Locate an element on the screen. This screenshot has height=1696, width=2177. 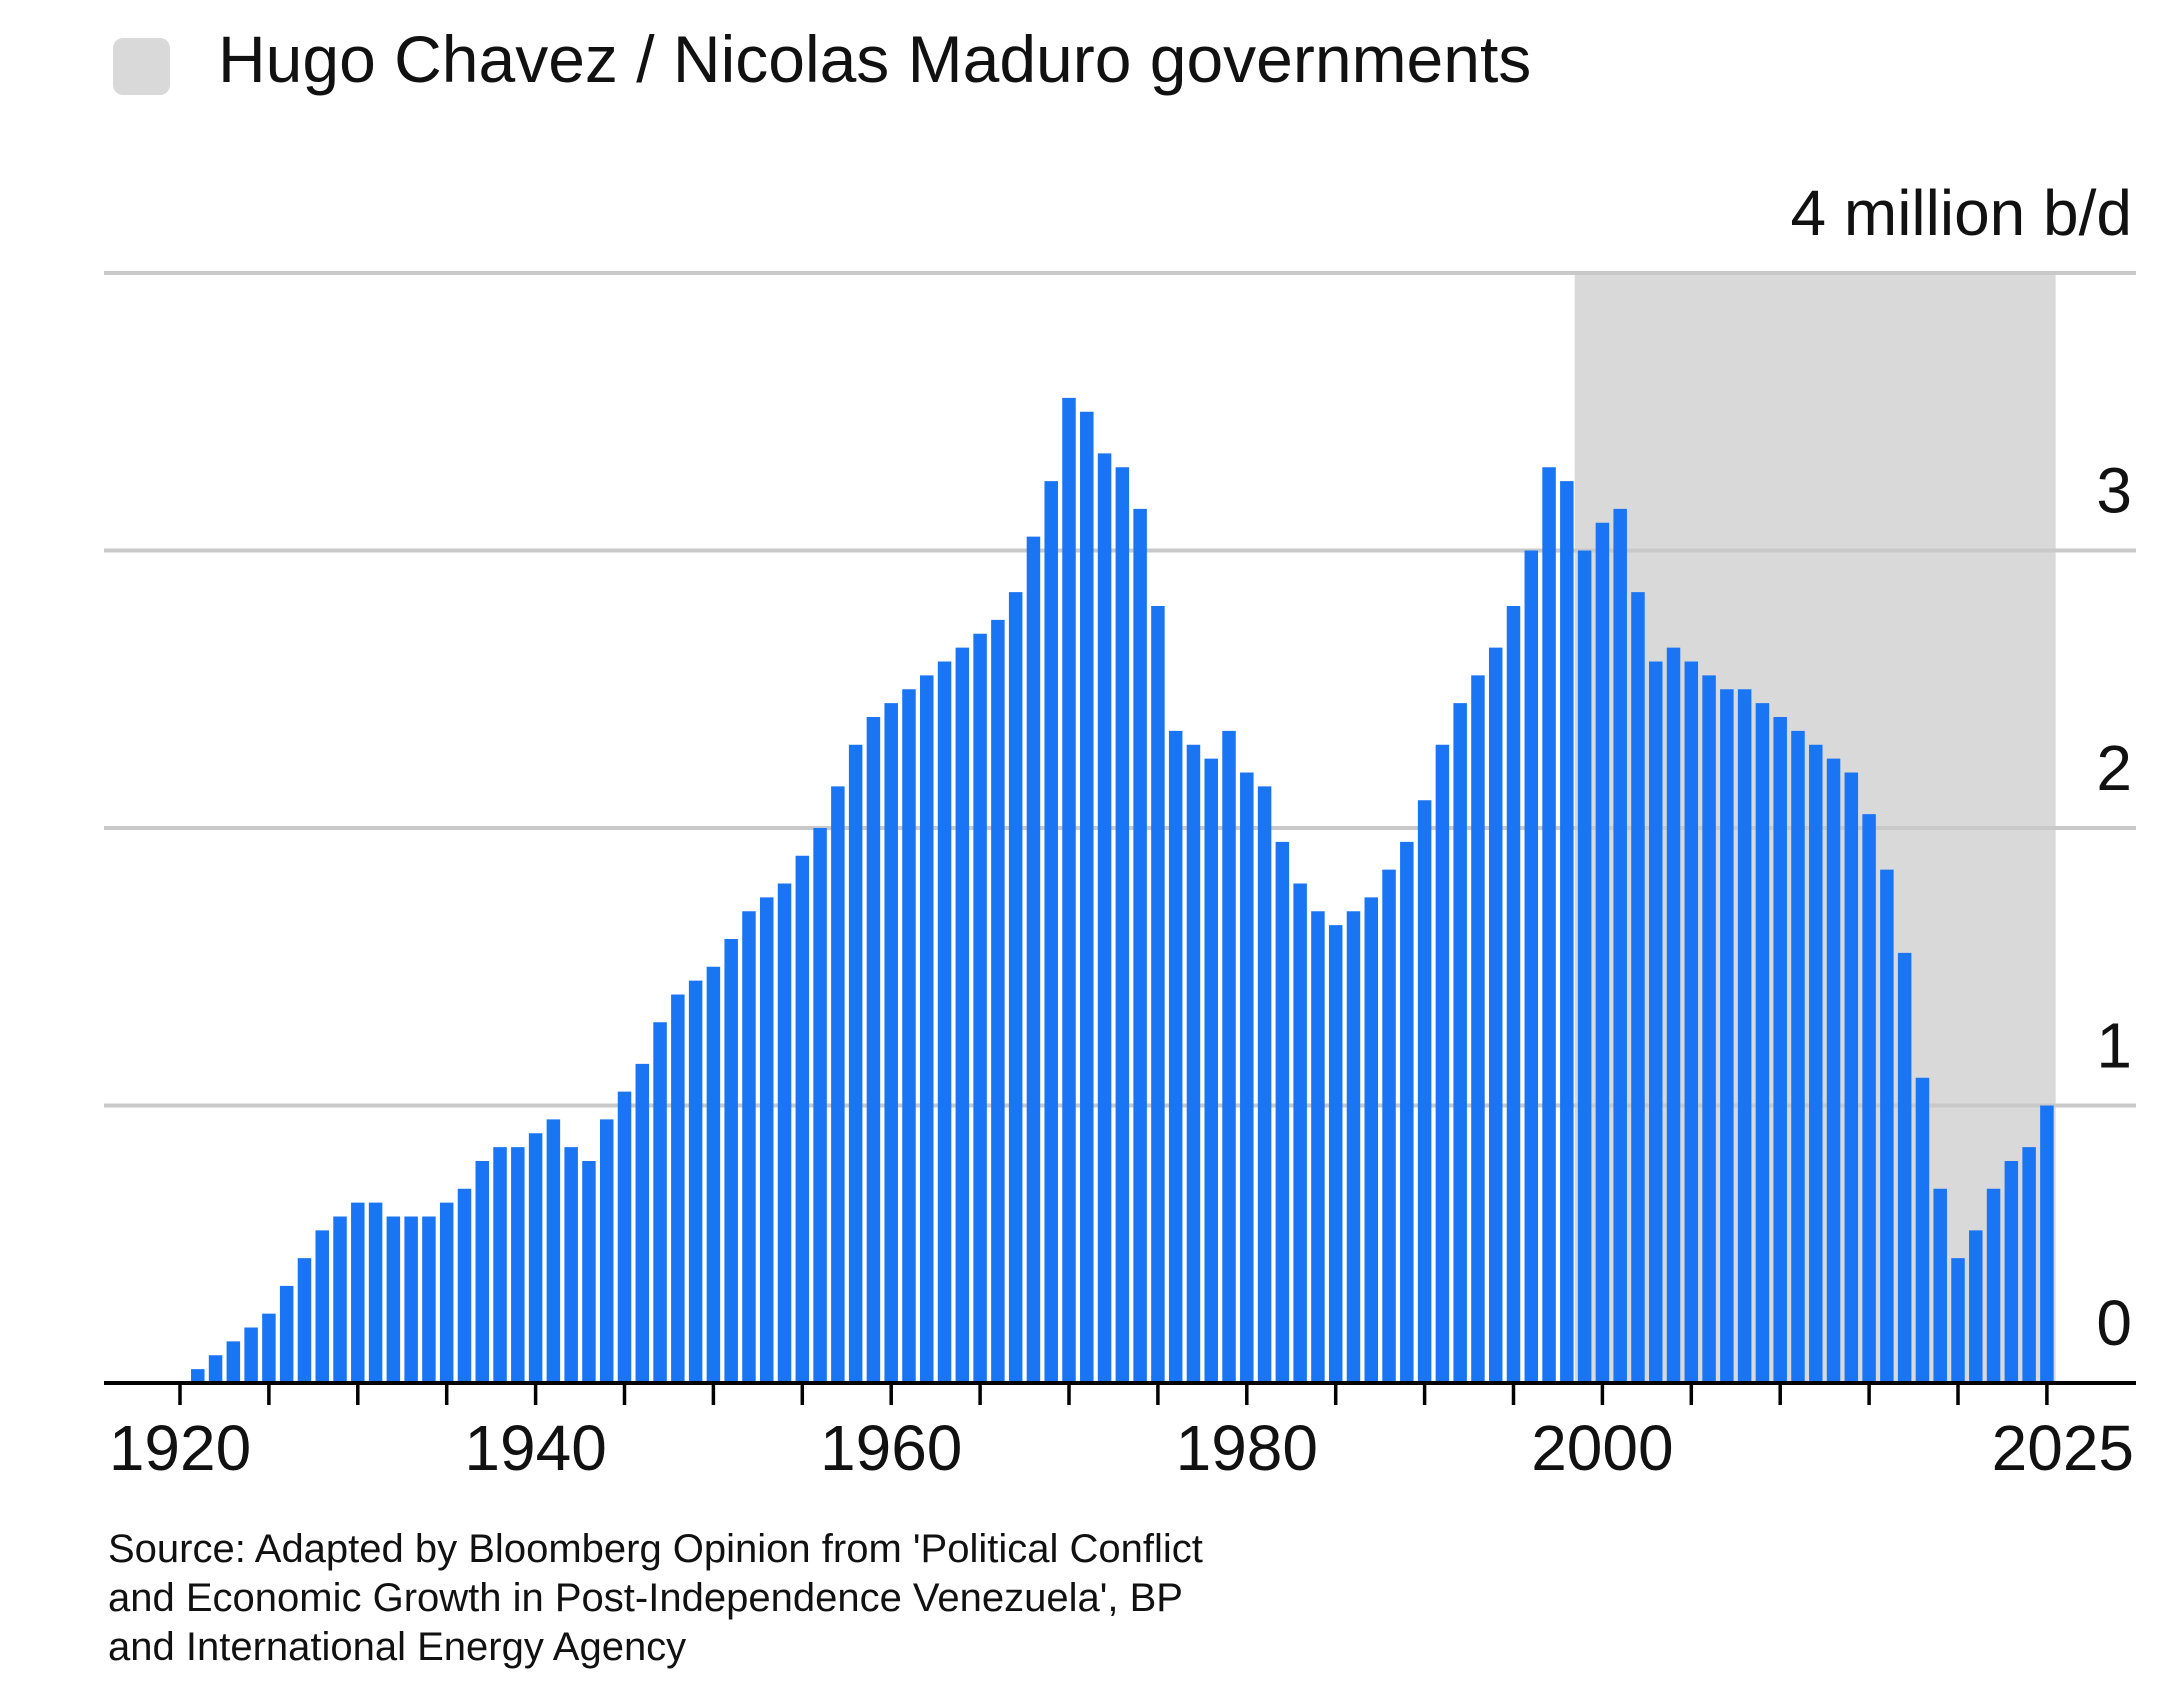
bar-1955 is located at coordinates (802, 1119).